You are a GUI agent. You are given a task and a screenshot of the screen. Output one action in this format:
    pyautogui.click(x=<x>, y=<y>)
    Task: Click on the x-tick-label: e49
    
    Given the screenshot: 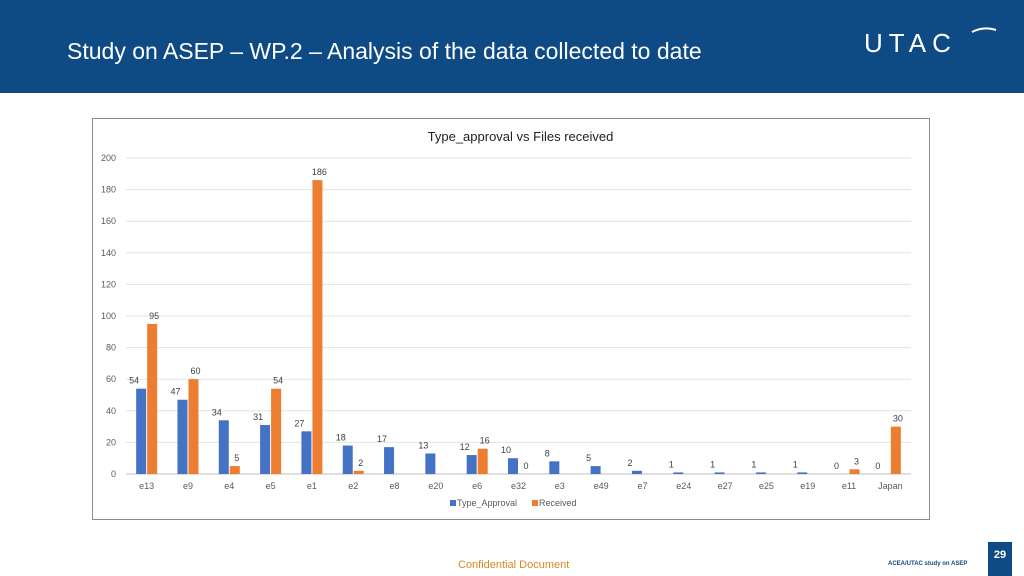 What is the action you would take?
    pyautogui.click(x=601, y=486)
    